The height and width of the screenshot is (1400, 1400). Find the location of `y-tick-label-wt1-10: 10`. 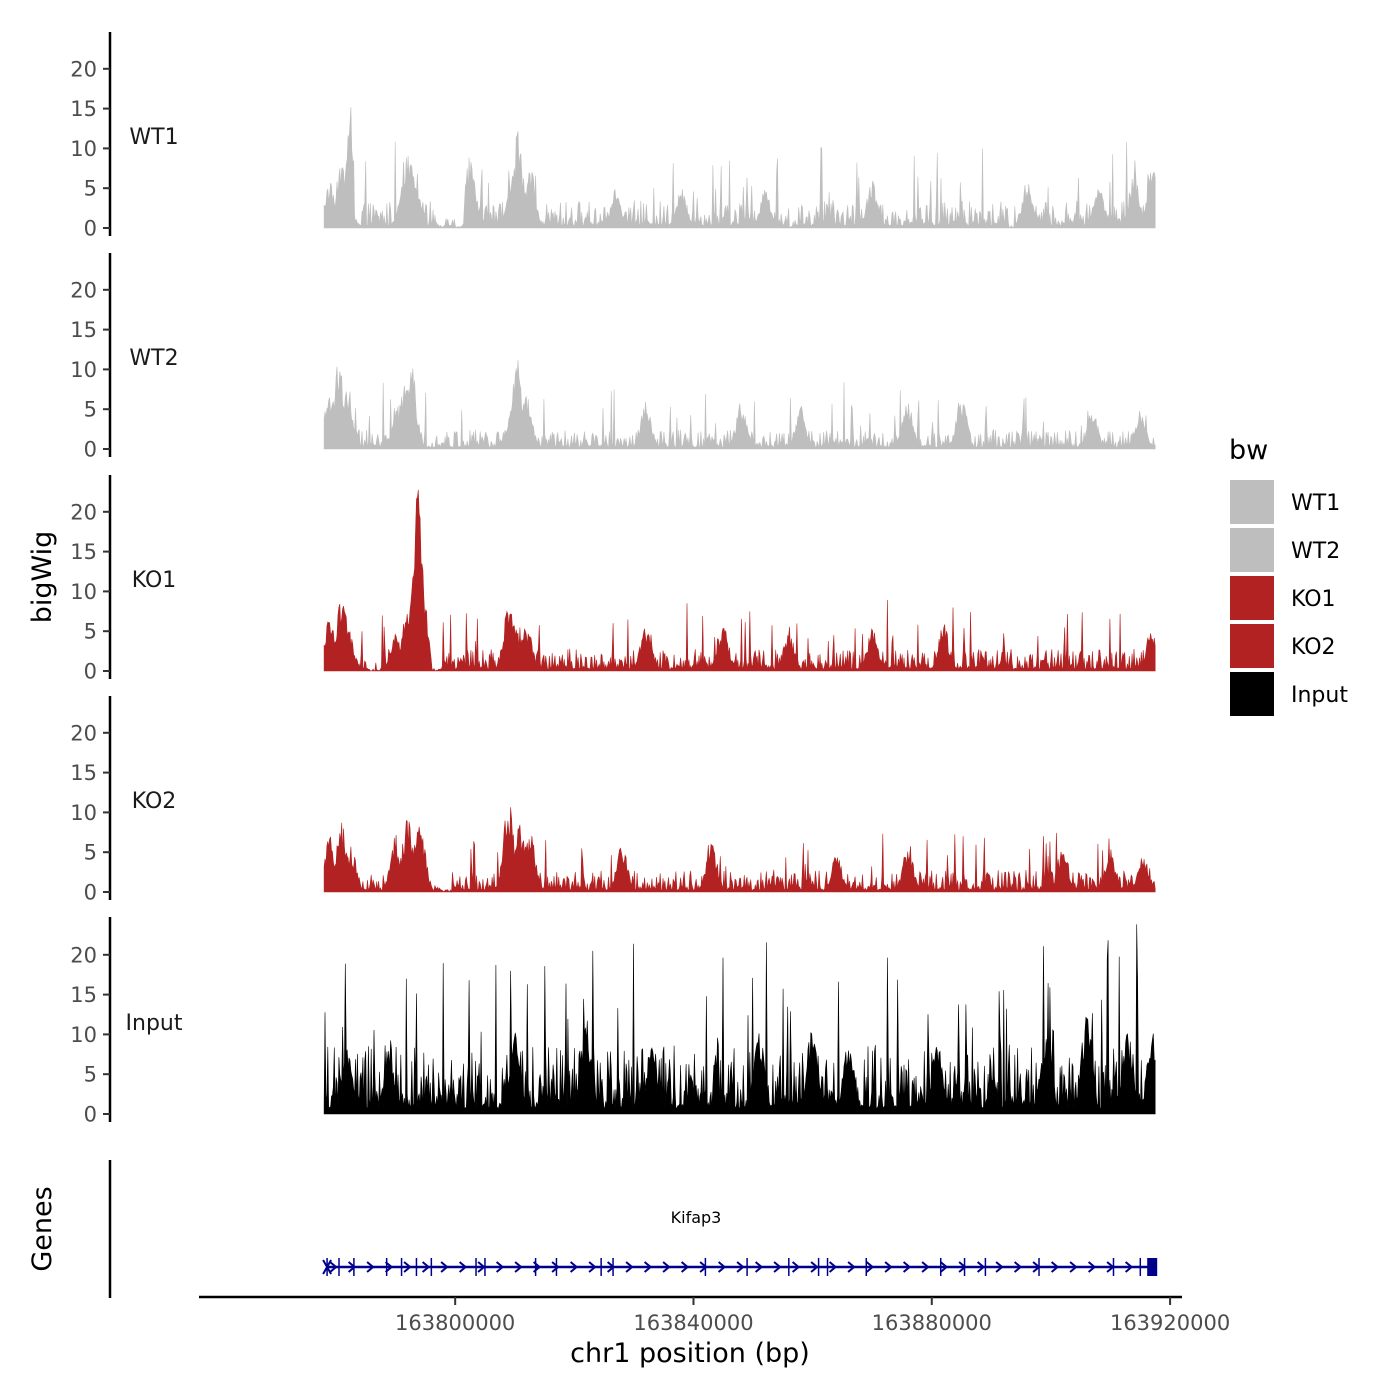

y-tick-label-wt1-10: 10 is located at coordinates (83, 149).